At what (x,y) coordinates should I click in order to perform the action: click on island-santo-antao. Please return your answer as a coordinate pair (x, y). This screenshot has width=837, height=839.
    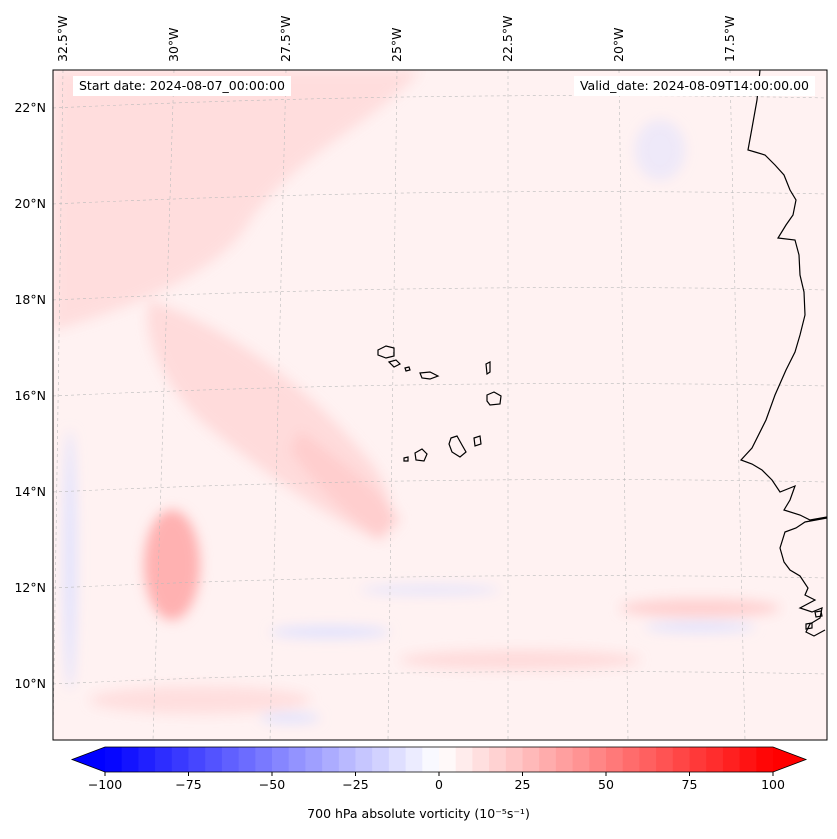
    Looking at the image, I should click on (386, 352).